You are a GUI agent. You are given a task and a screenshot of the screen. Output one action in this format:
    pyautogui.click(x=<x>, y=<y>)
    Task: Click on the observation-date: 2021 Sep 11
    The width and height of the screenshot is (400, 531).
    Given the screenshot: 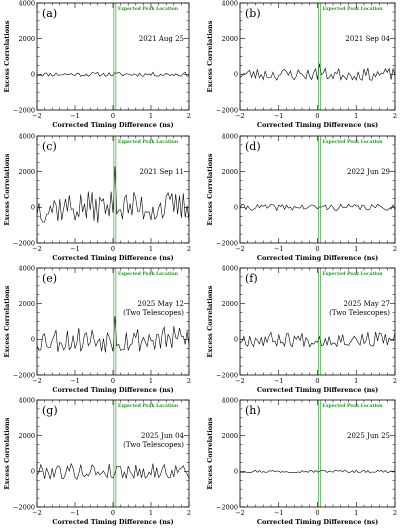 What is the action you would take?
    pyautogui.click(x=161, y=172)
    